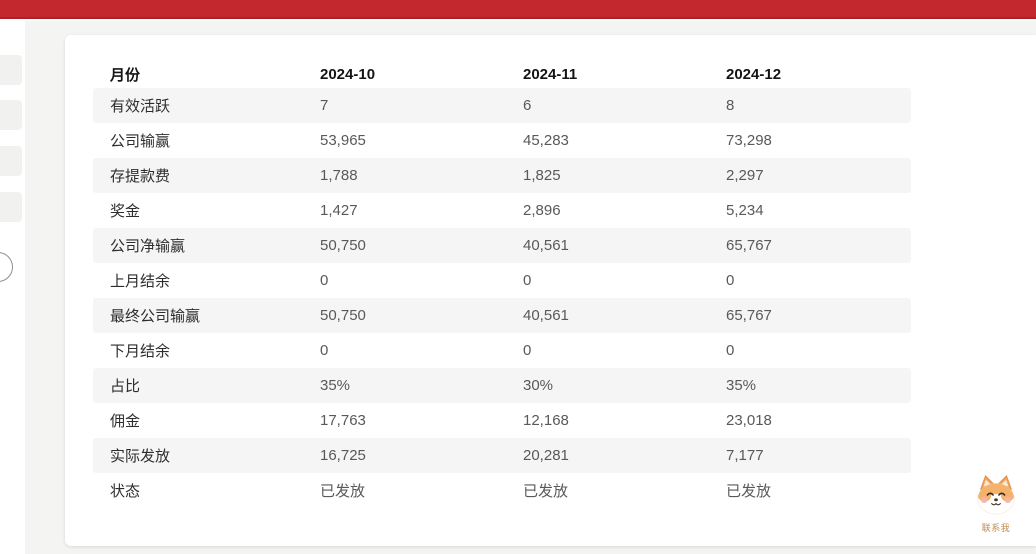 Image resolution: width=1036 pixels, height=554 pixels. Describe the element at coordinates (546, 140) in the screenshot. I see `cell-value: 45,283` at that location.